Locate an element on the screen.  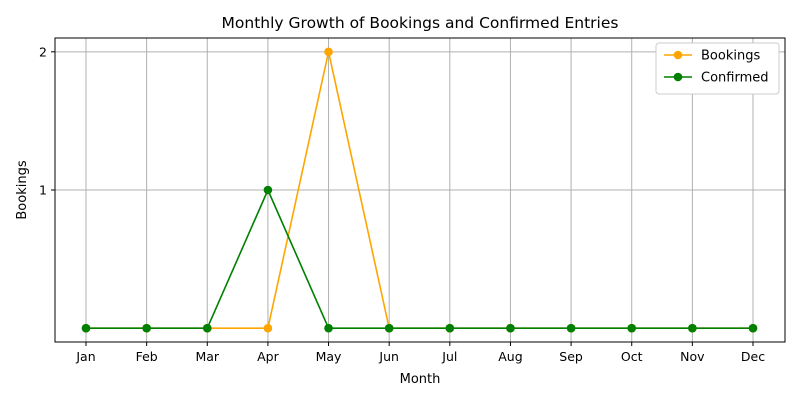
x-tick-label: Aug is located at coordinates (510, 356).